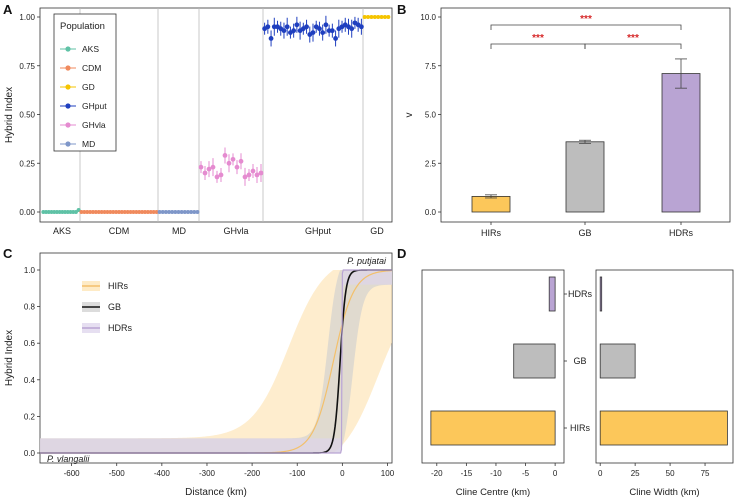 The height and width of the screenshot is (499, 736). What do you see at coordinates (68, 459) in the screenshot?
I see `annotation-vlangalii: P. vlangalii` at bounding box center [68, 459].